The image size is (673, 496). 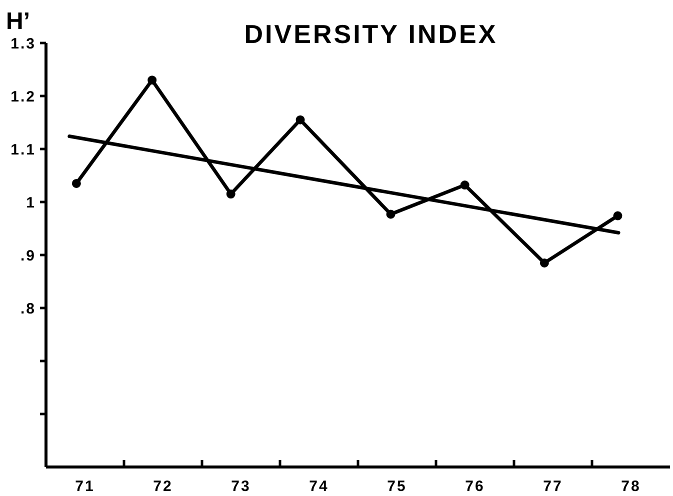 I want to click on y-tick-label: .9, so click(x=28, y=255).